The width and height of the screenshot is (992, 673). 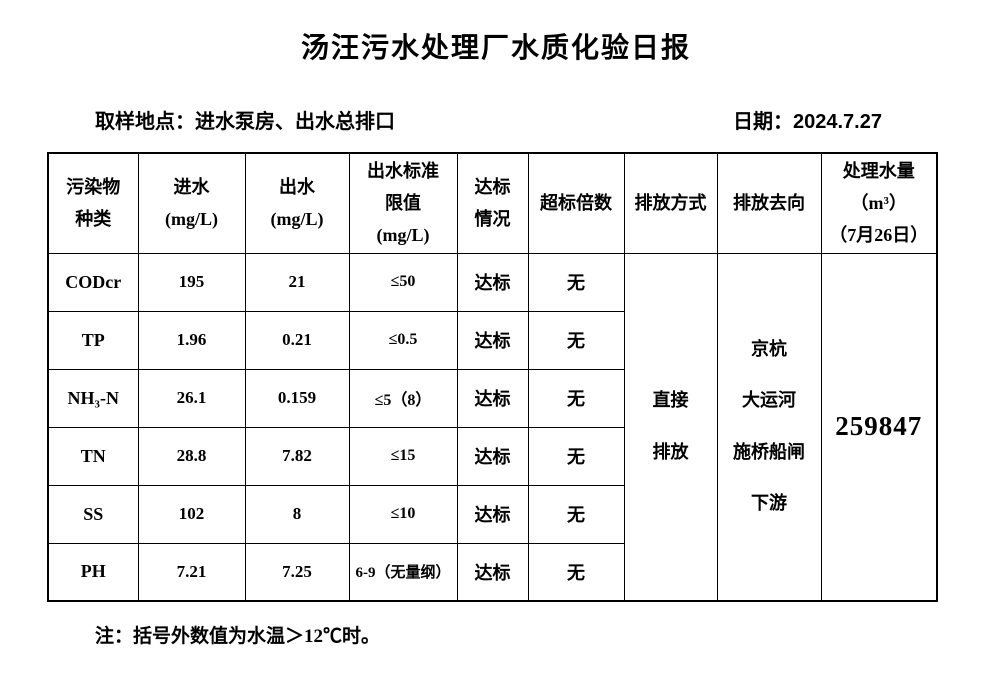 What do you see at coordinates (191, 282) in the screenshot?
I see `cell-inflow: 195` at bounding box center [191, 282].